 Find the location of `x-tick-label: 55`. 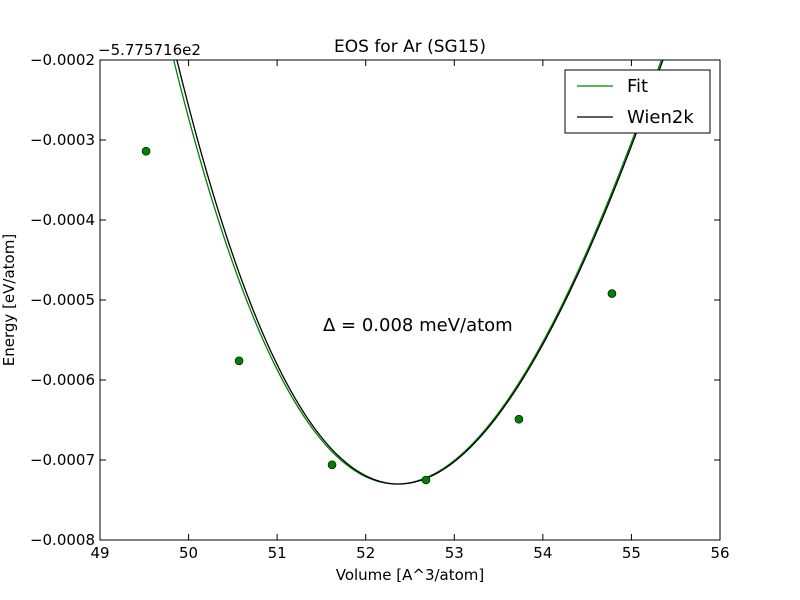

x-tick-label: 55 is located at coordinates (631, 553).